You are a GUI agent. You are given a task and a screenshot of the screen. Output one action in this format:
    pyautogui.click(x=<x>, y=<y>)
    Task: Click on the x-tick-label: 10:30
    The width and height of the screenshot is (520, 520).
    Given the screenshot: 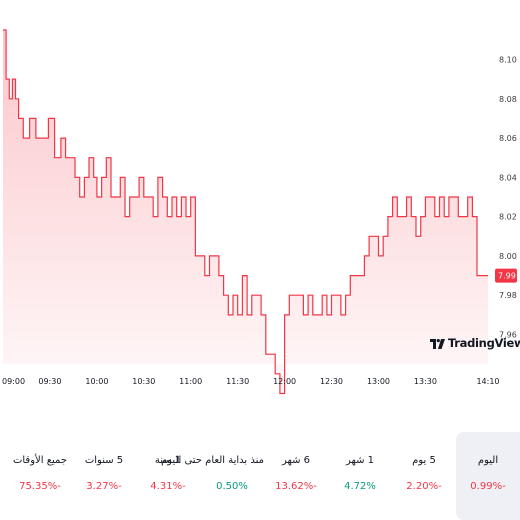 What is the action you would take?
    pyautogui.click(x=143, y=381)
    